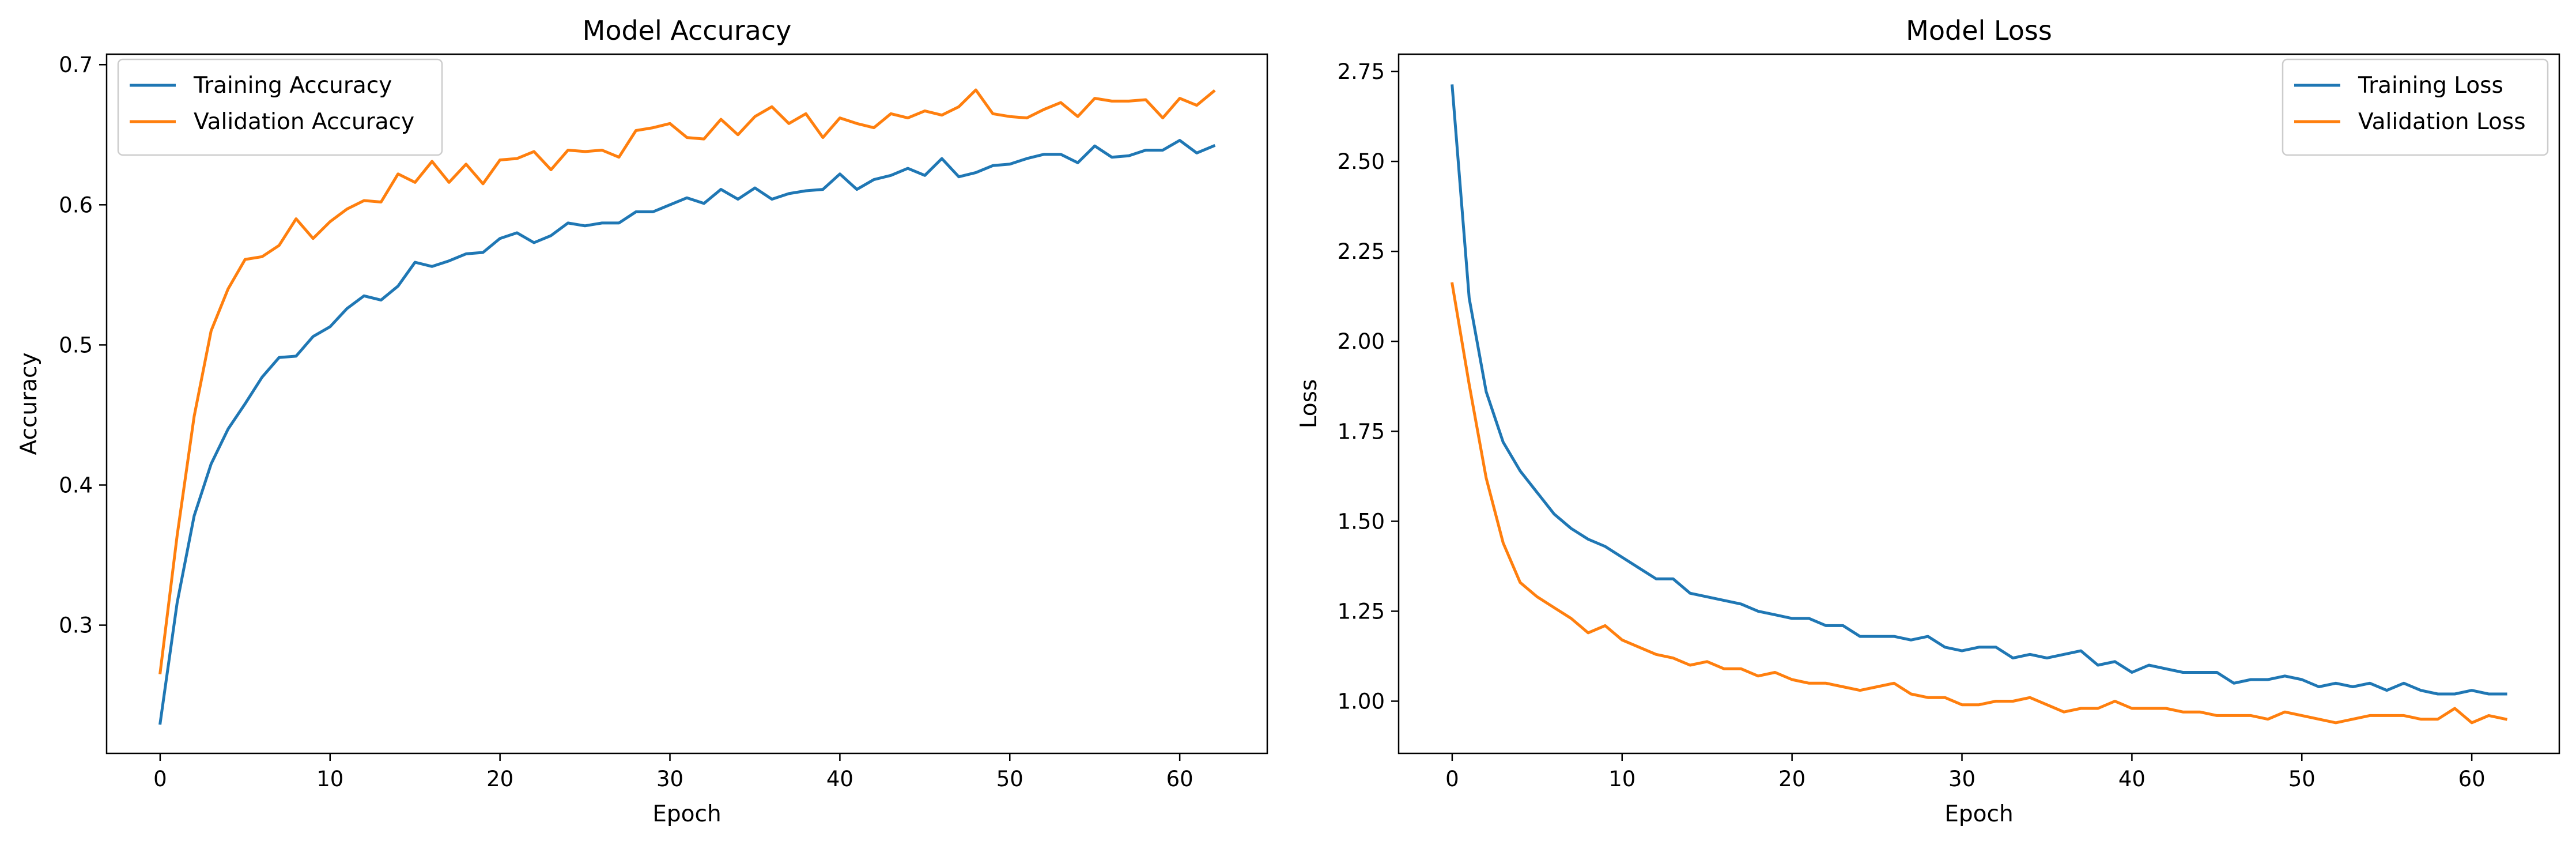  What do you see at coordinates (76, 205) in the screenshot?
I see `y-tick-label: 0.6` at bounding box center [76, 205].